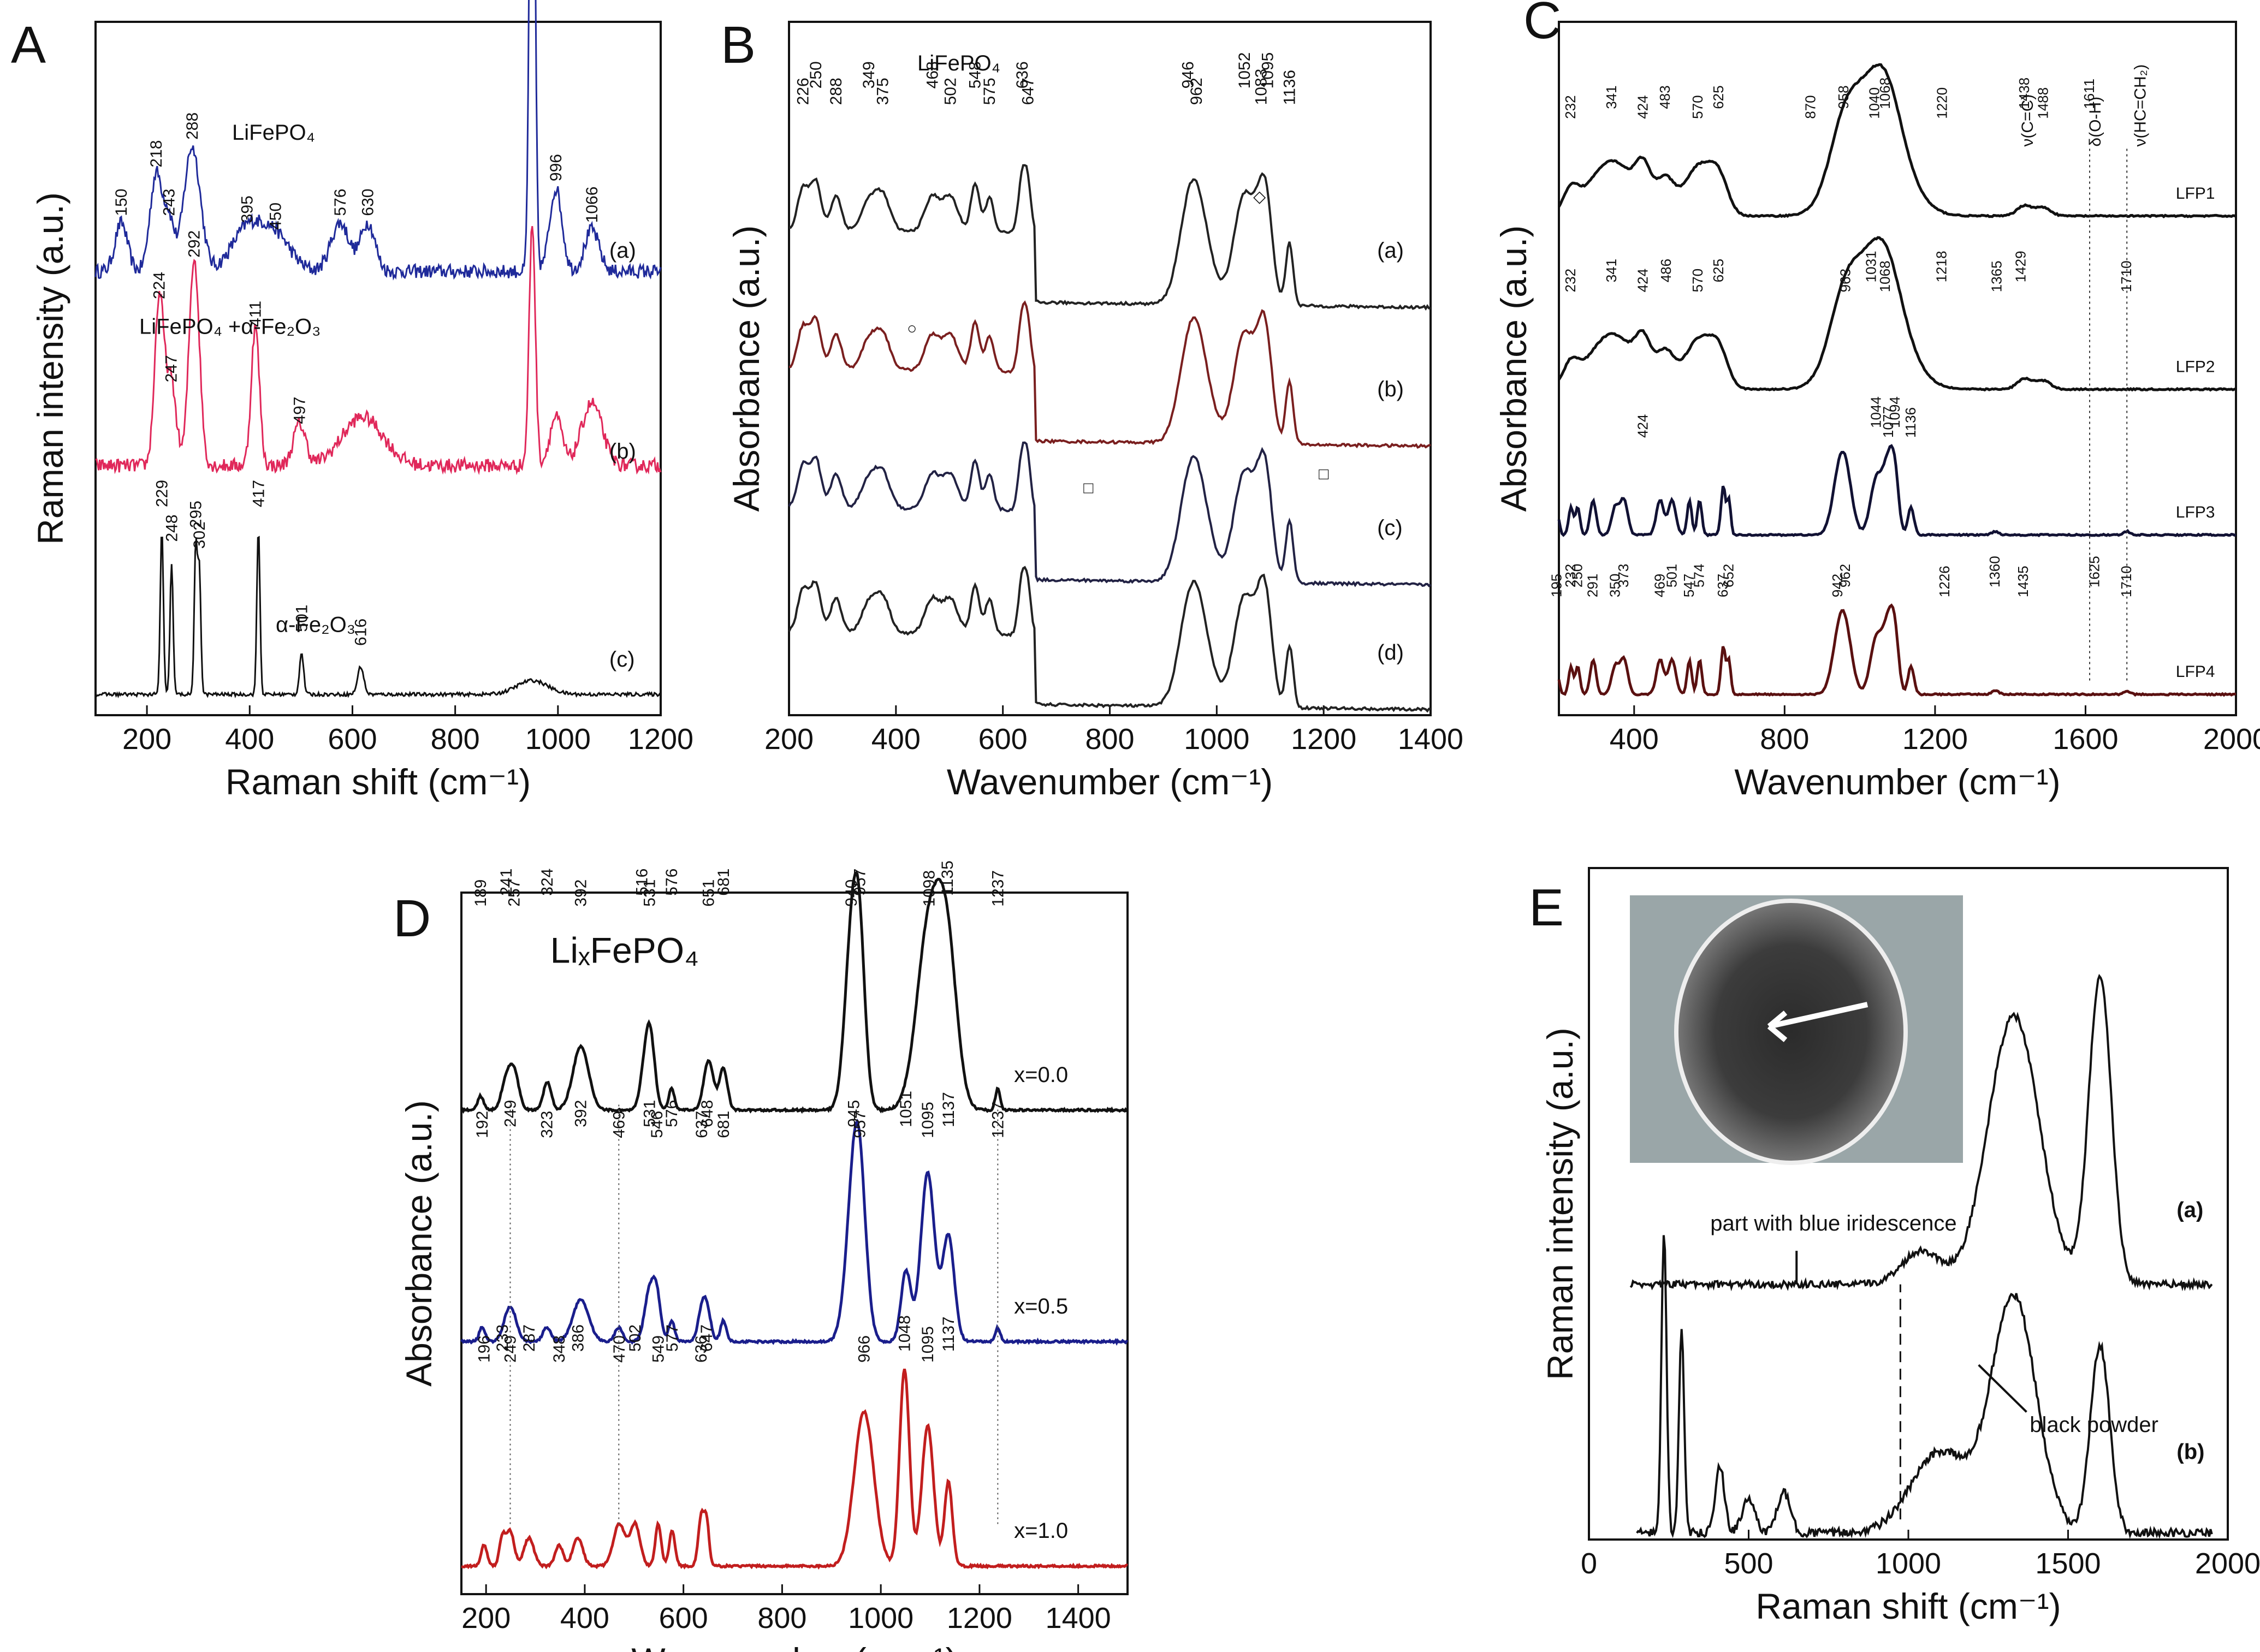 The image size is (2260, 1652). I want to click on peak-label: 576, so click(672, 882).